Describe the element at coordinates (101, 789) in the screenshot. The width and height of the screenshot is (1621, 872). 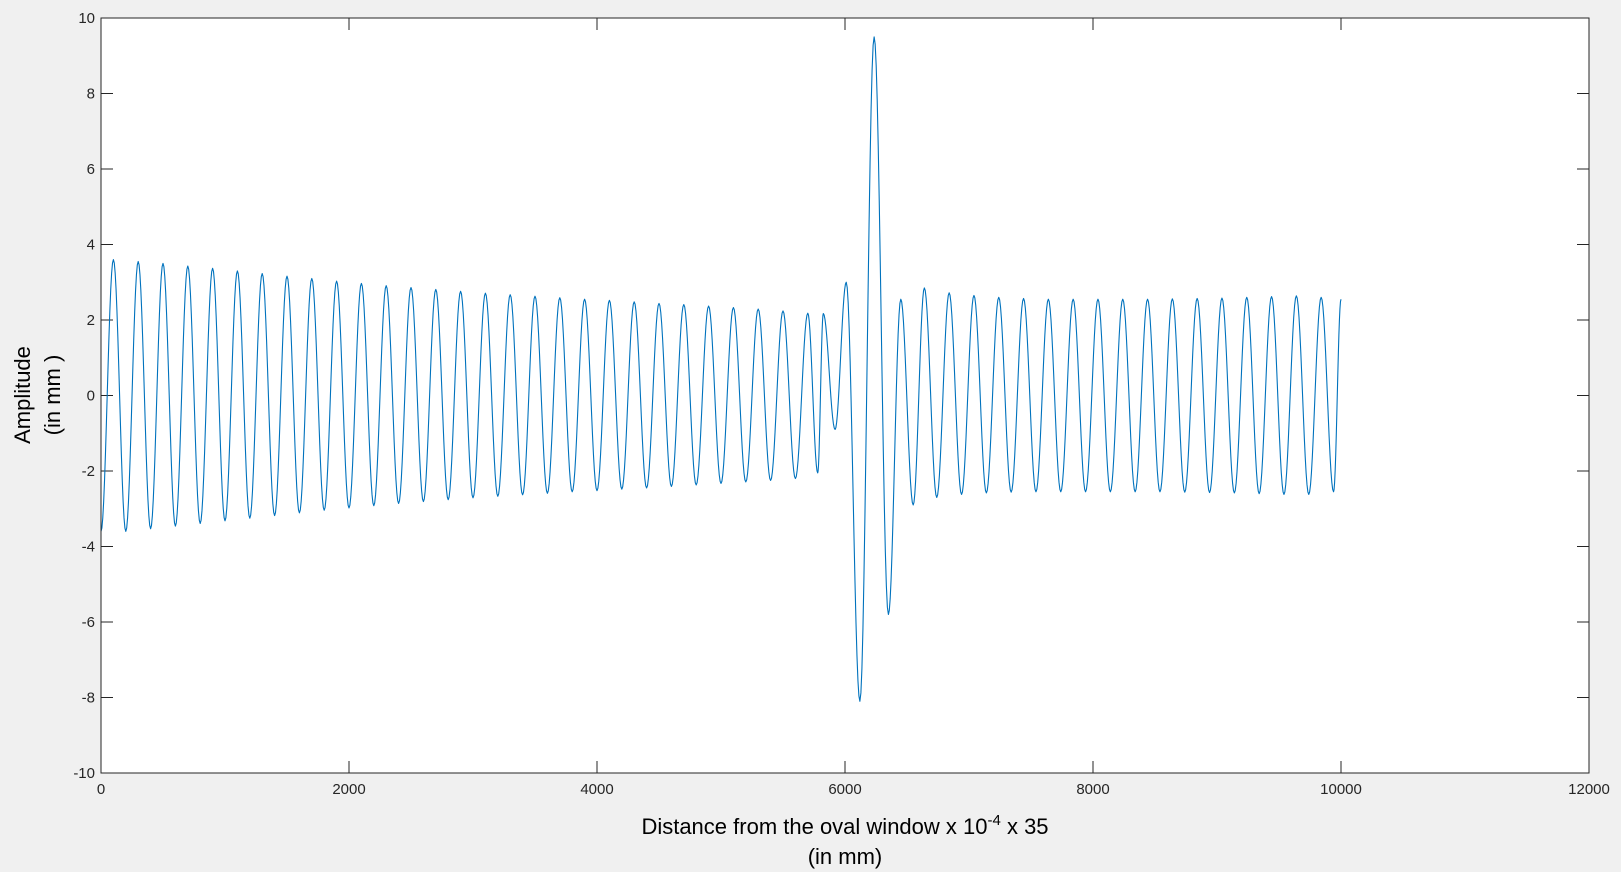
I see `x-tick-label: 0` at that location.